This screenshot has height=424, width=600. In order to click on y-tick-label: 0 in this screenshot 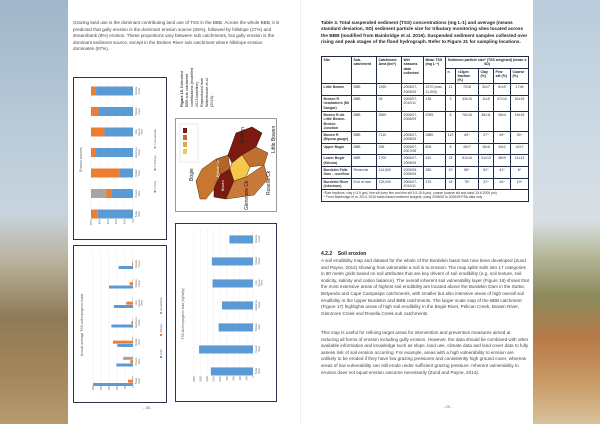, I will do `click(133, 386)`.